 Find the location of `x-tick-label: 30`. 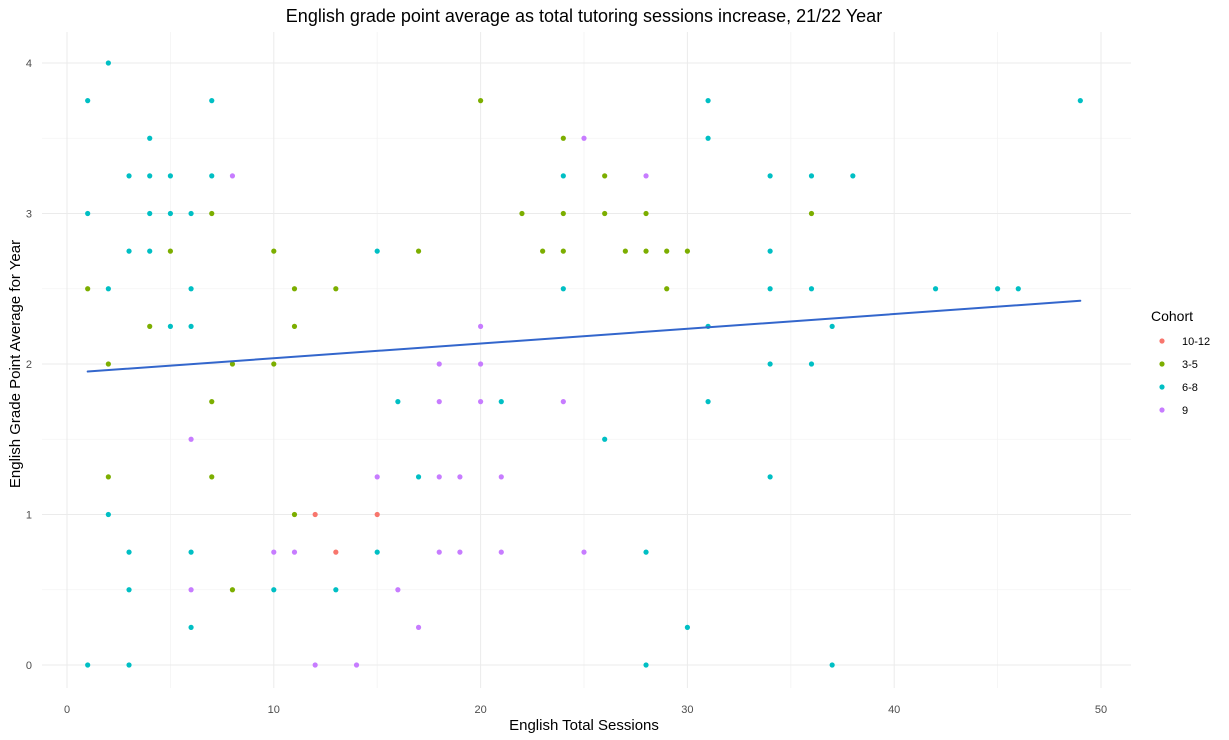

x-tick-label: 30 is located at coordinates (687, 710).